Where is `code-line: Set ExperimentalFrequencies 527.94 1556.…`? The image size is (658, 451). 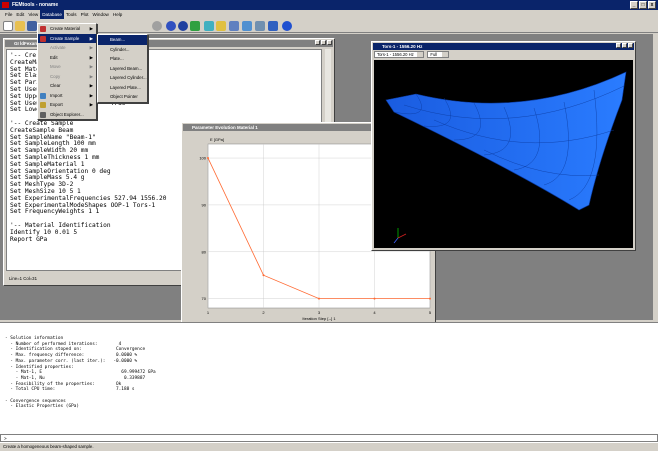
code-line: Set ExperimentalFrequencies 527.94 1556.… is located at coordinates (88, 198).